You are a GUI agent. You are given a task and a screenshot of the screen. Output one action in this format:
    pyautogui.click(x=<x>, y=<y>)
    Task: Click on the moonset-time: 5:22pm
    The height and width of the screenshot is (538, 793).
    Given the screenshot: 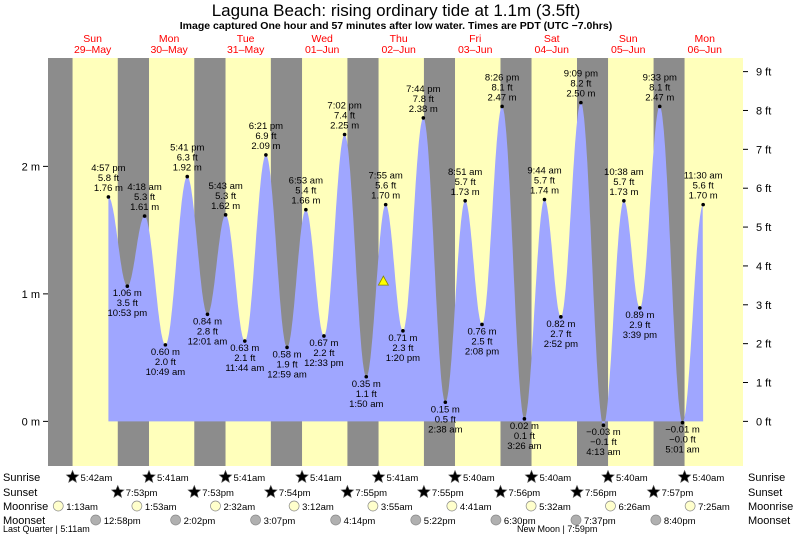 What is the action you would take?
    pyautogui.click(x=440, y=521)
    